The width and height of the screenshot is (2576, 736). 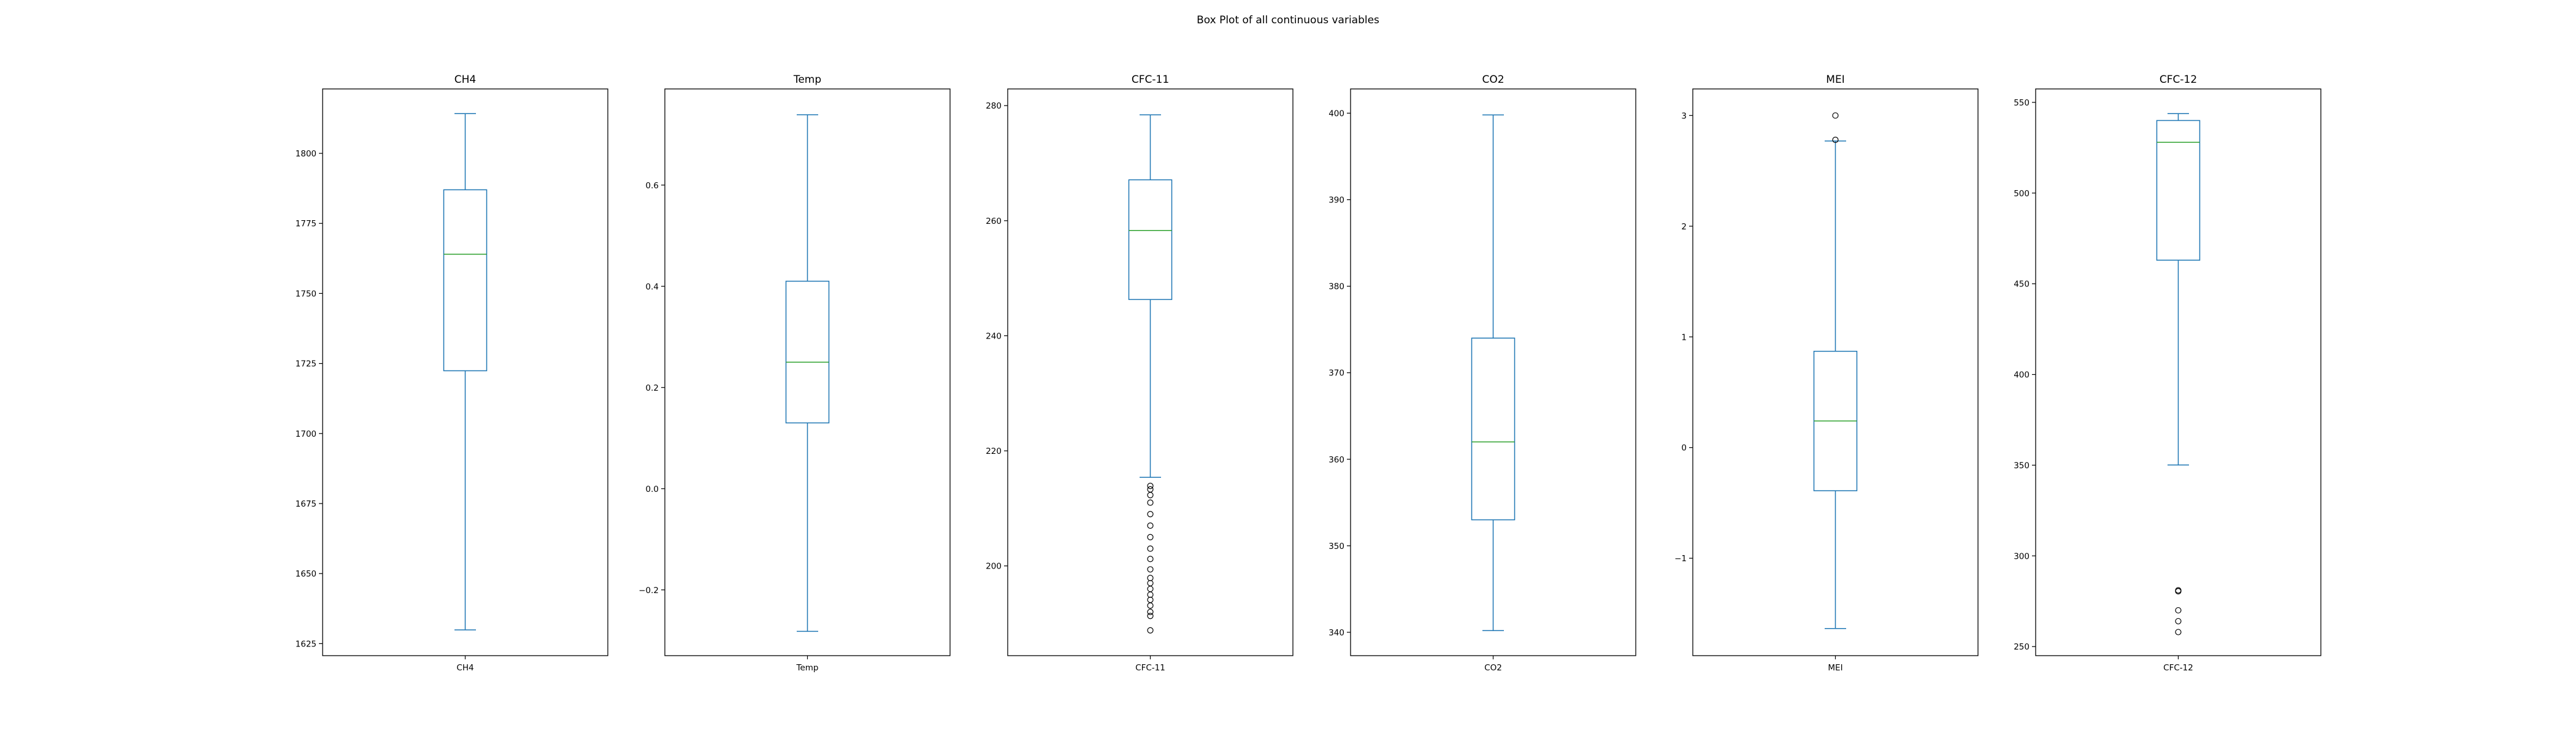 What do you see at coordinates (2022, 194) in the screenshot?
I see `y-tick-label: 500` at bounding box center [2022, 194].